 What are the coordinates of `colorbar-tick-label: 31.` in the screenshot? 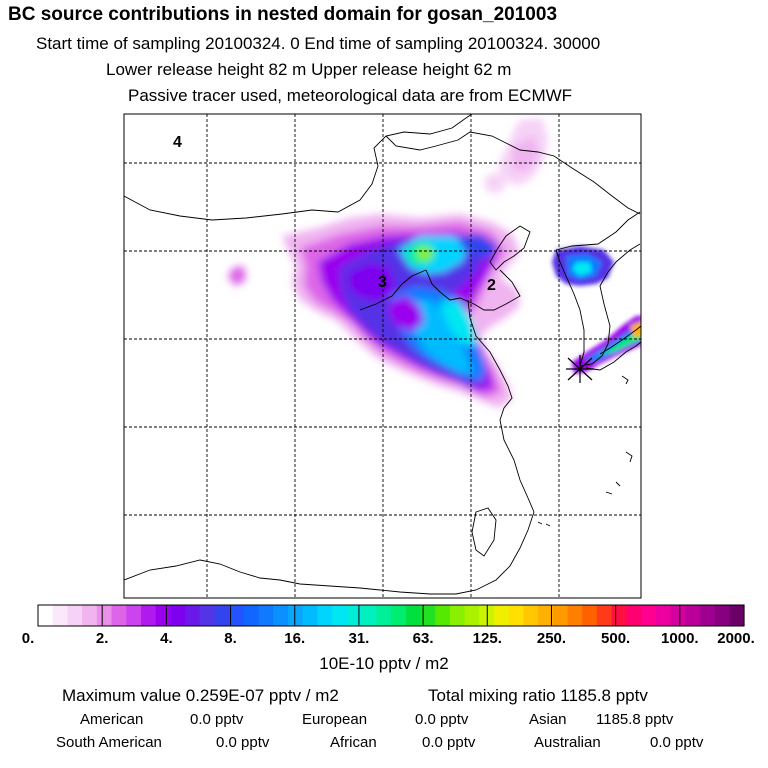 It's located at (359, 638).